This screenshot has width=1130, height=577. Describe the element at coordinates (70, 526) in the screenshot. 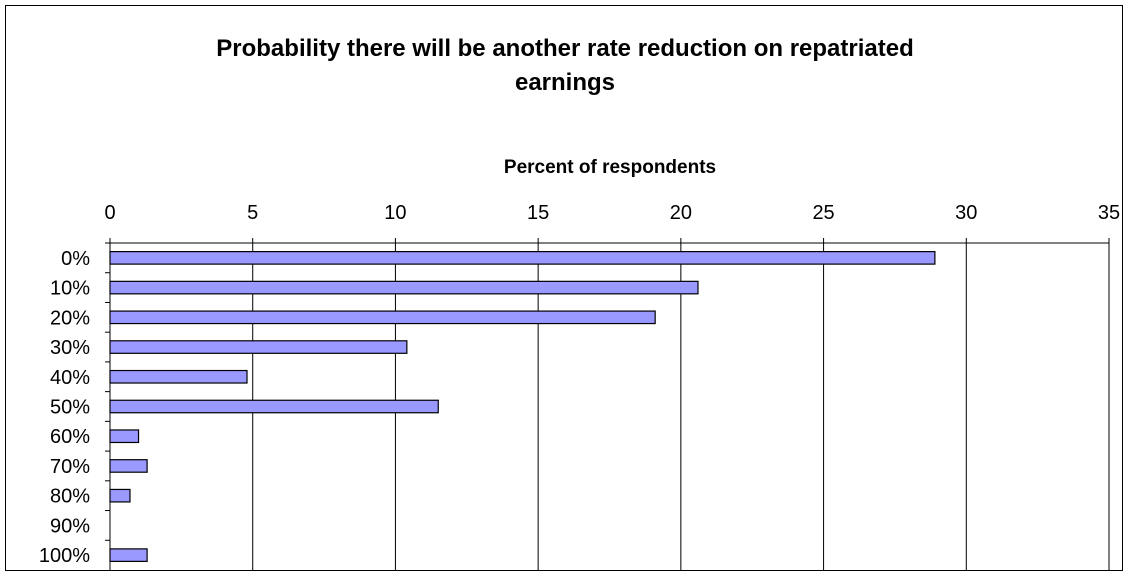

I see `category-label-90pct: 90%` at that location.